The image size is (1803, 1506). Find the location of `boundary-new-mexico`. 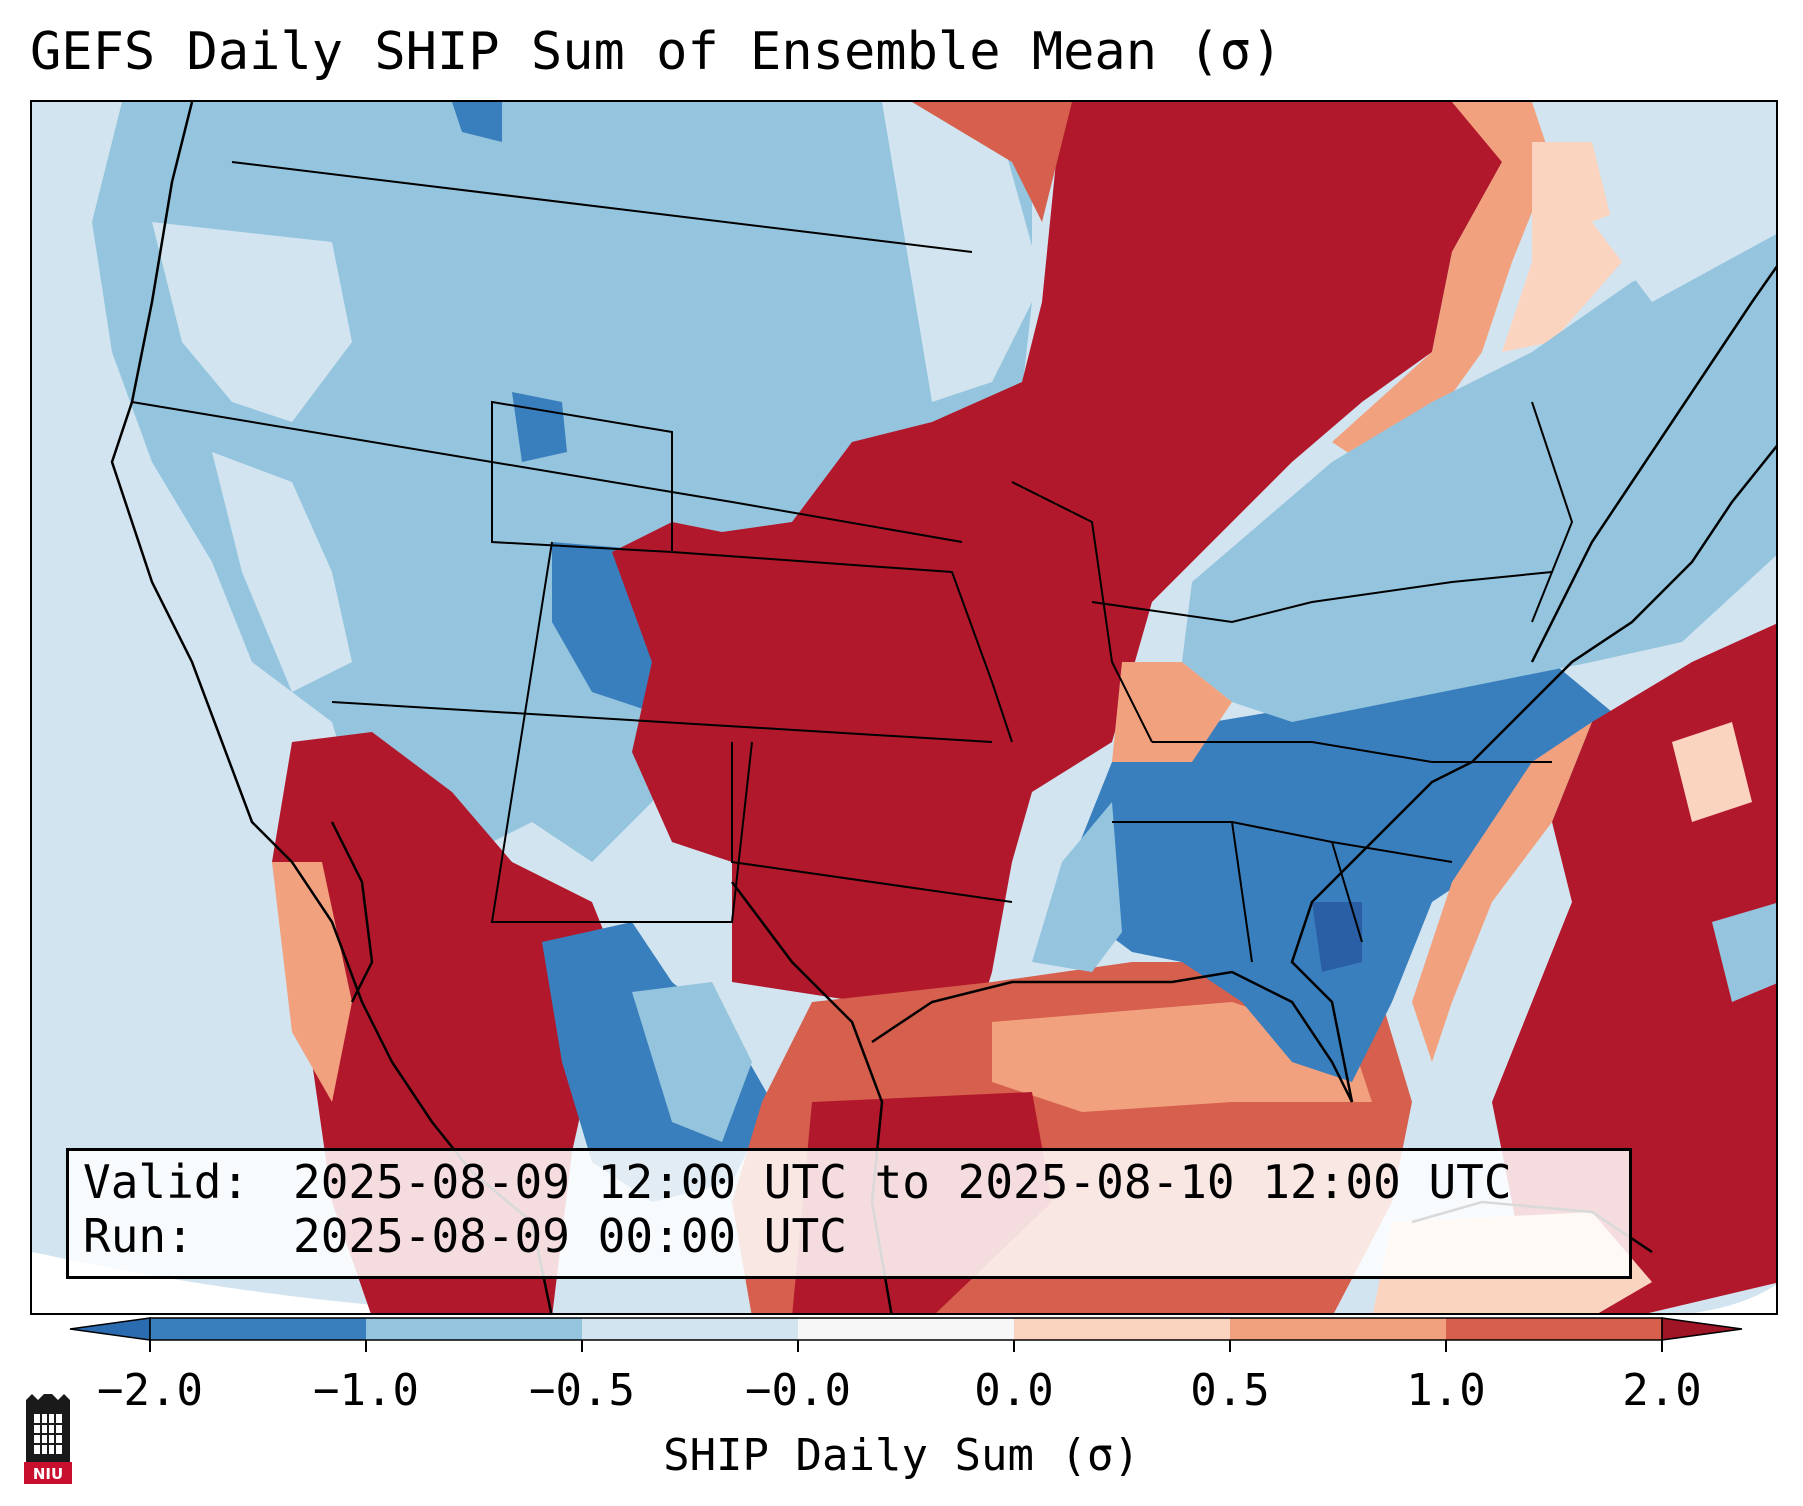

boundary-new-mexico is located at coordinates (621, 732).